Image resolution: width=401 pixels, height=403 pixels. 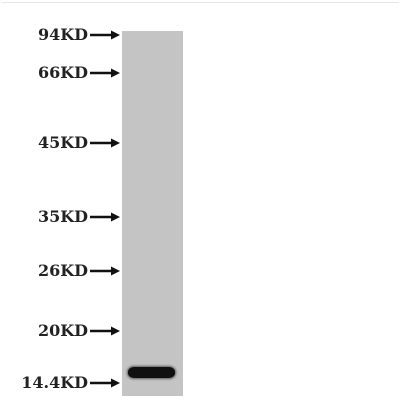 I want to click on marker-label: 26KD, so click(x=62, y=270).